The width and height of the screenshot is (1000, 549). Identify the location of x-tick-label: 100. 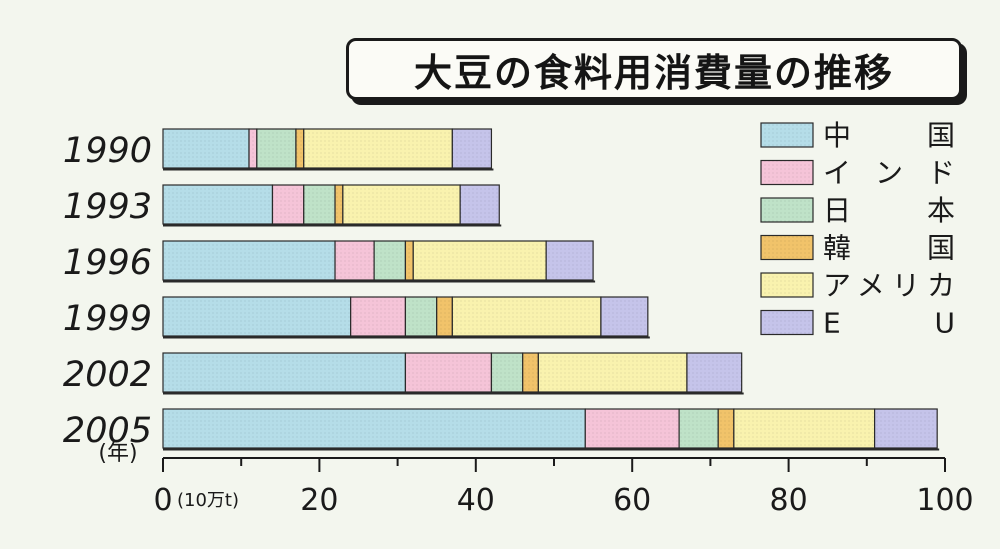
(944, 500).